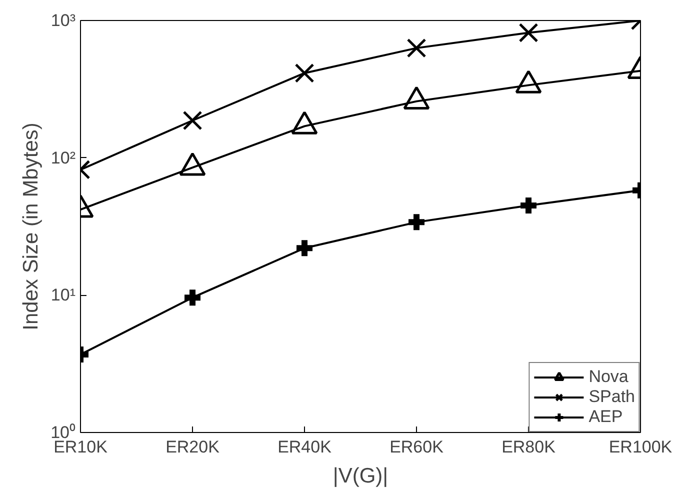 The height and width of the screenshot is (498, 689). What do you see at coordinates (63, 158) in the screenshot?
I see `y-tick-label: 10²` at bounding box center [63, 158].